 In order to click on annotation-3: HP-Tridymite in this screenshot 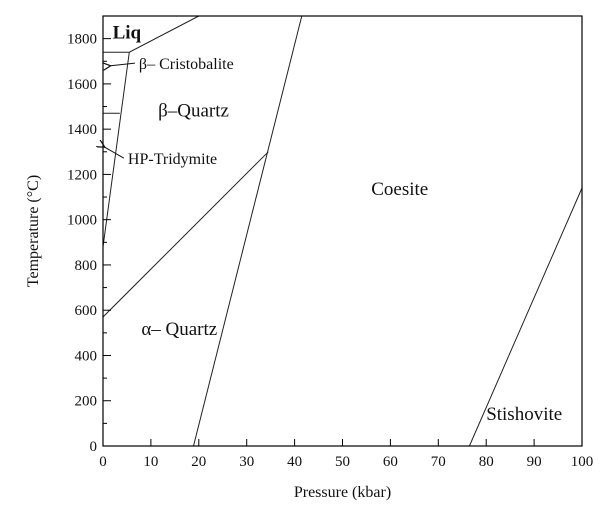, I will do `click(172, 159)`.